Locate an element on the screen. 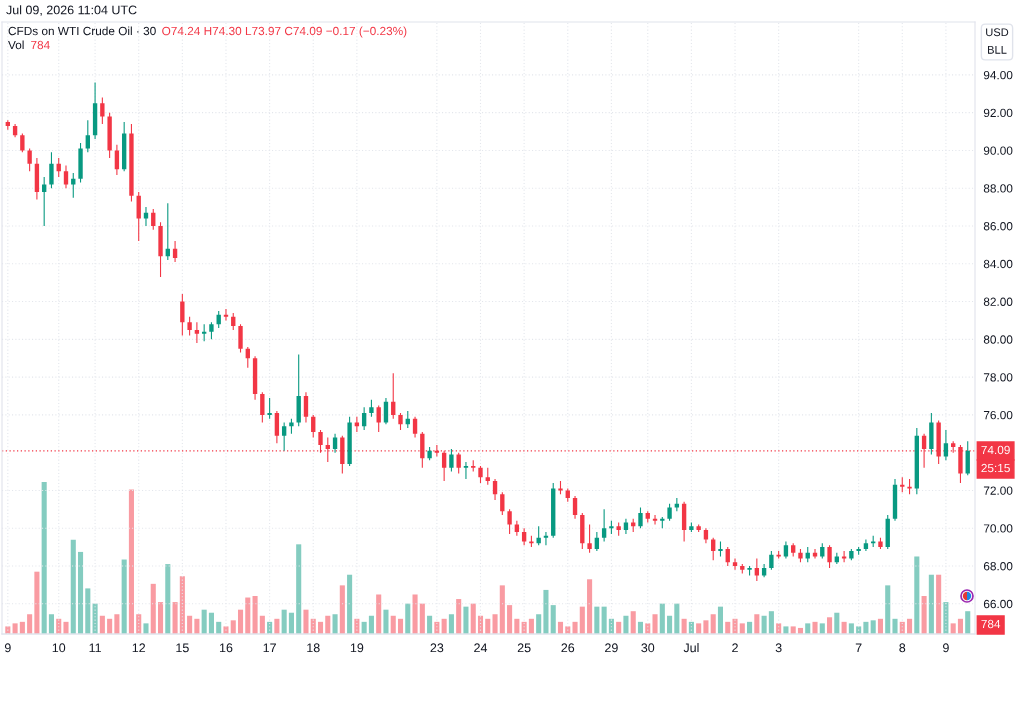  y-tick-label: 88.00 is located at coordinates (998, 188).